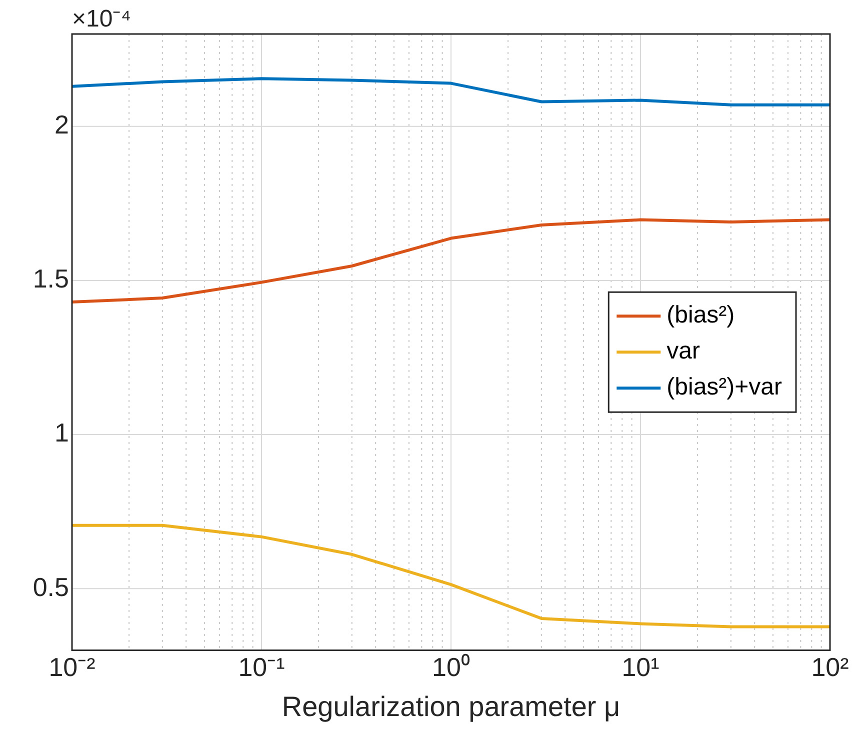 The width and height of the screenshot is (861, 733). What do you see at coordinates (50, 279) in the screenshot?
I see `y-tick-label: 1.5` at bounding box center [50, 279].